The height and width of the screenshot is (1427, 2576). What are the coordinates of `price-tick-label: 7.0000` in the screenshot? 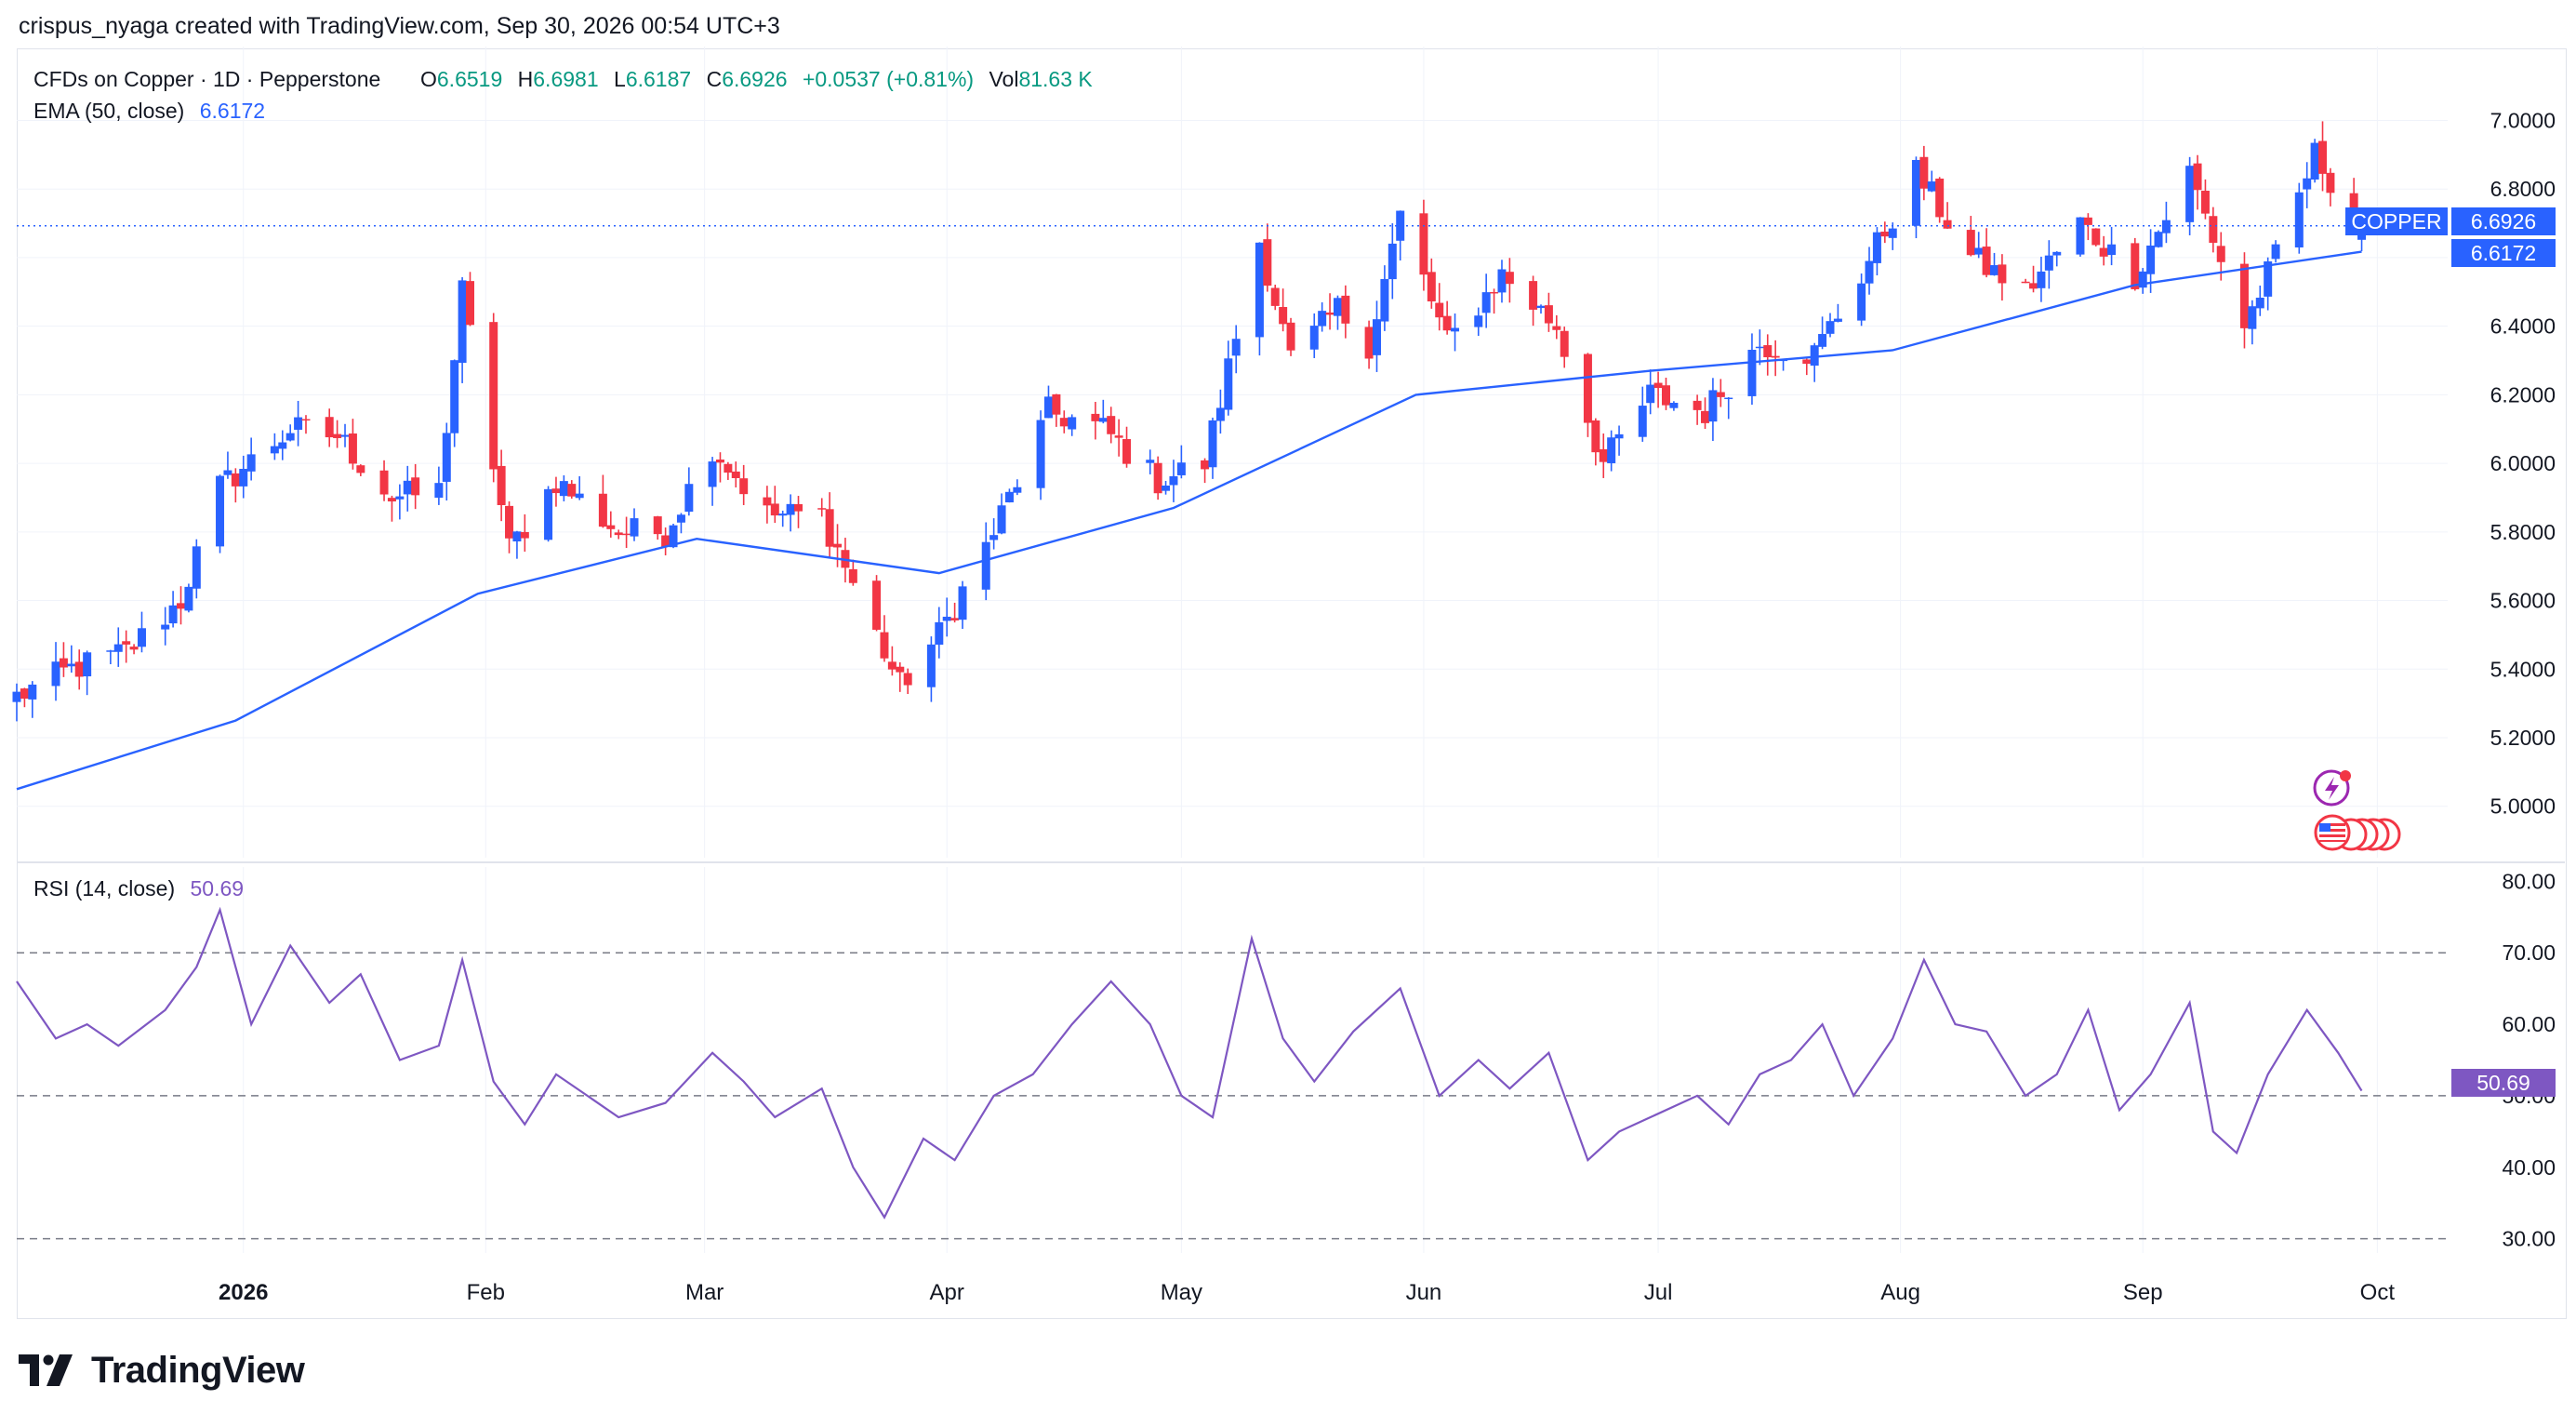 It's located at (2523, 120).